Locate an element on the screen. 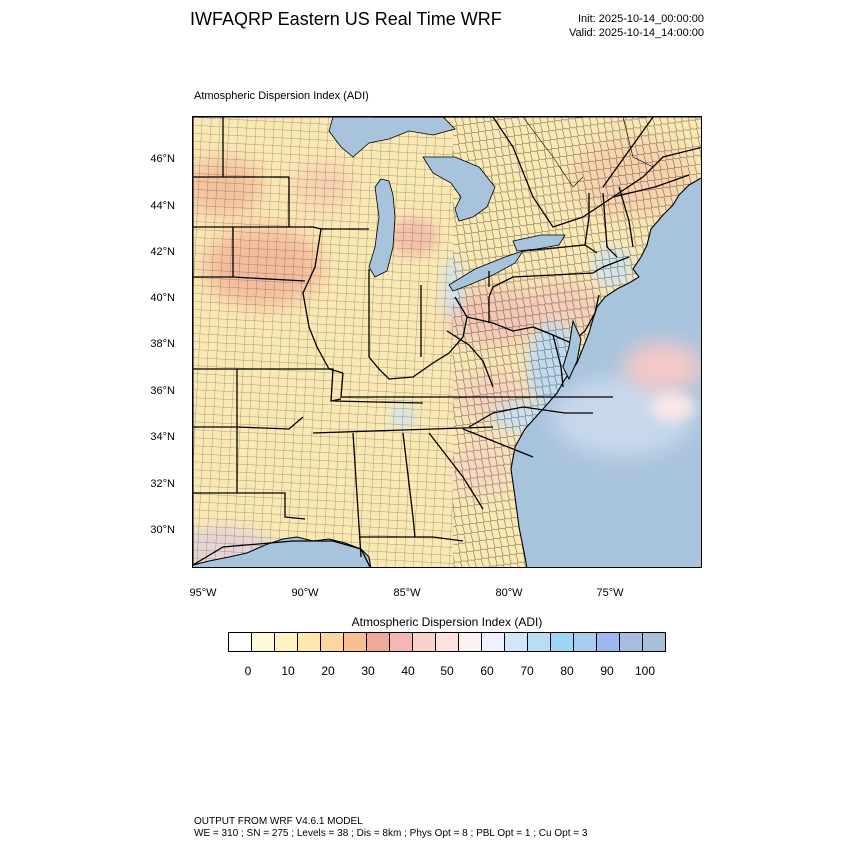 The height and width of the screenshot is (850, 850). lon-label-80w: 80°W is located at coordinates (509, 593).